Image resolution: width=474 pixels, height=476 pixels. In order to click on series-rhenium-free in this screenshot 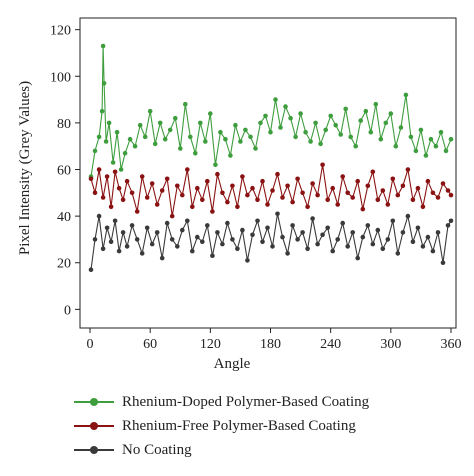, I will do `click(271, 190)`.